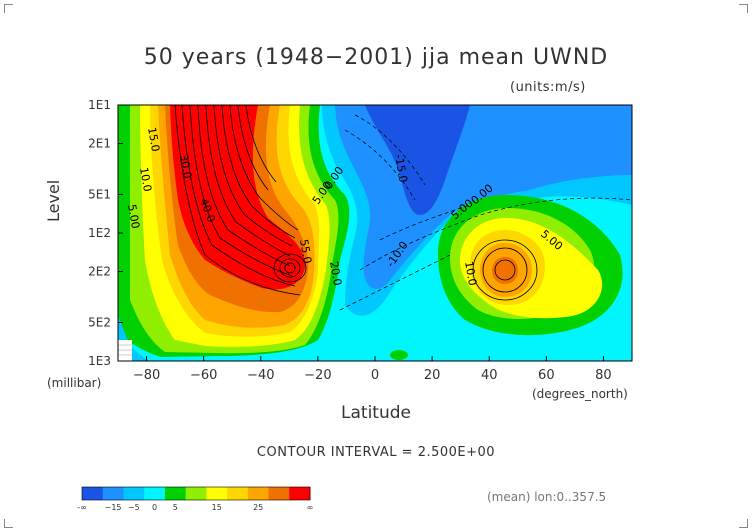 This screenshot has height=532, width=752. Describe the element at coordinates (399, 355) in the screenshot. I see `region-small-blob` at that location.